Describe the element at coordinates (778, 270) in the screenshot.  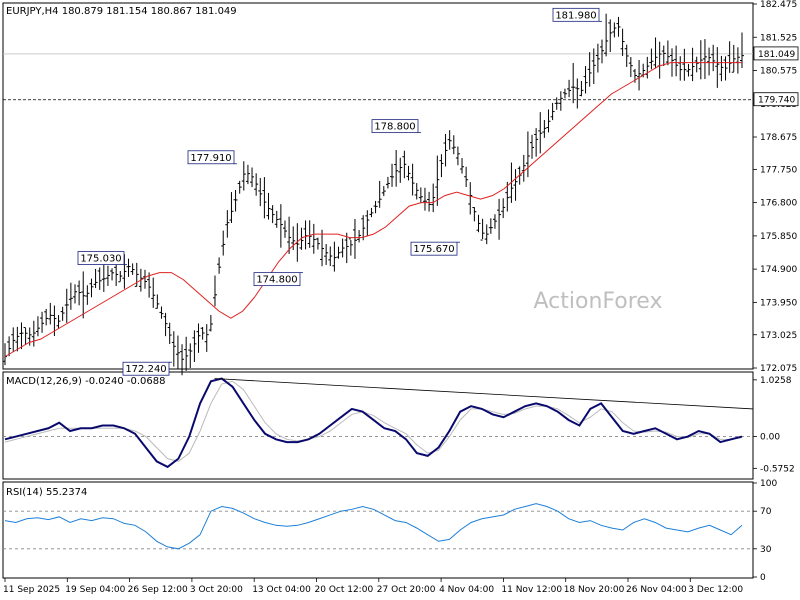
I see `price-tick-label: 174.900` at that location.